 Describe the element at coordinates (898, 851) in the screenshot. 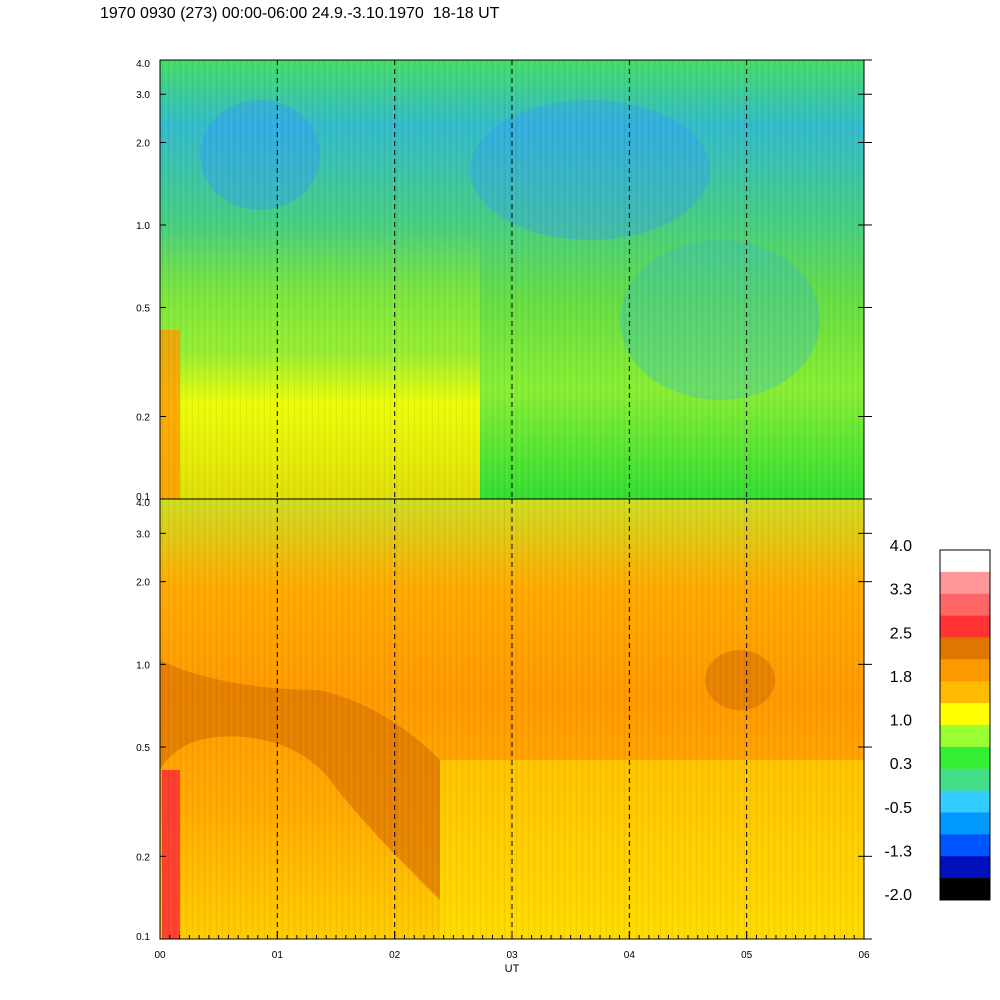

I see `colorbar-label: -1.3` at that location.